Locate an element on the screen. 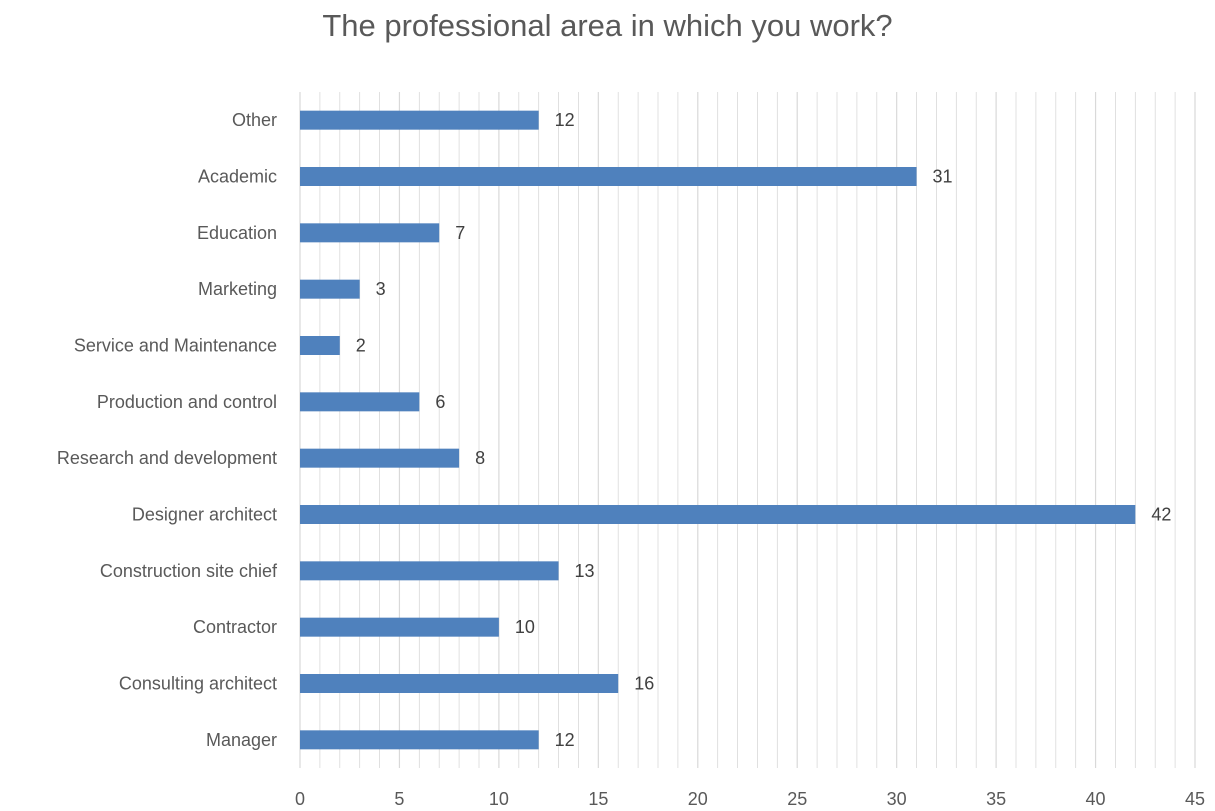  category-label: Research and development is located at coordinates (167, 458).